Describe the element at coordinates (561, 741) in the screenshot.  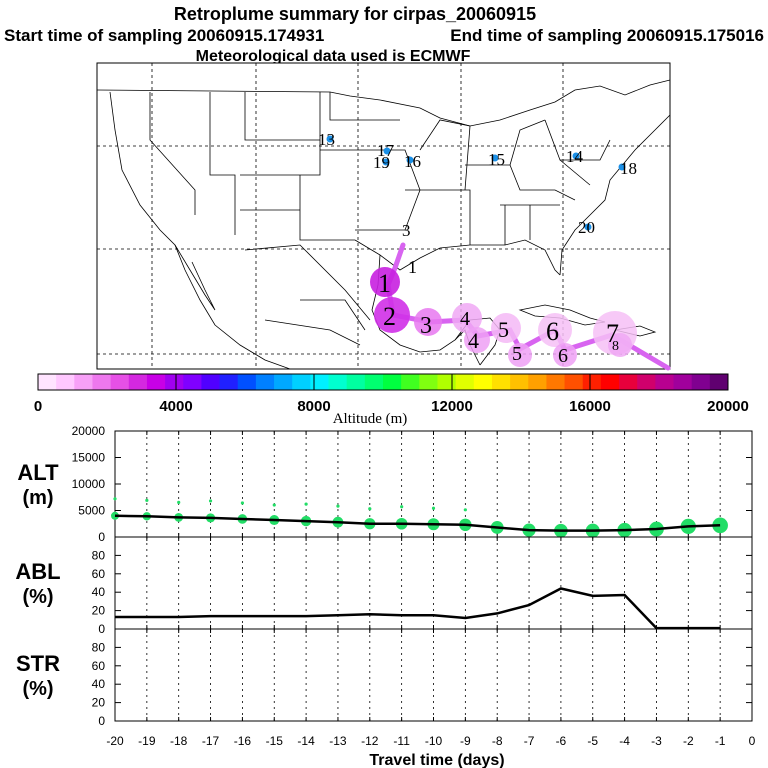
I see `x-tick-label: -6` at that location.